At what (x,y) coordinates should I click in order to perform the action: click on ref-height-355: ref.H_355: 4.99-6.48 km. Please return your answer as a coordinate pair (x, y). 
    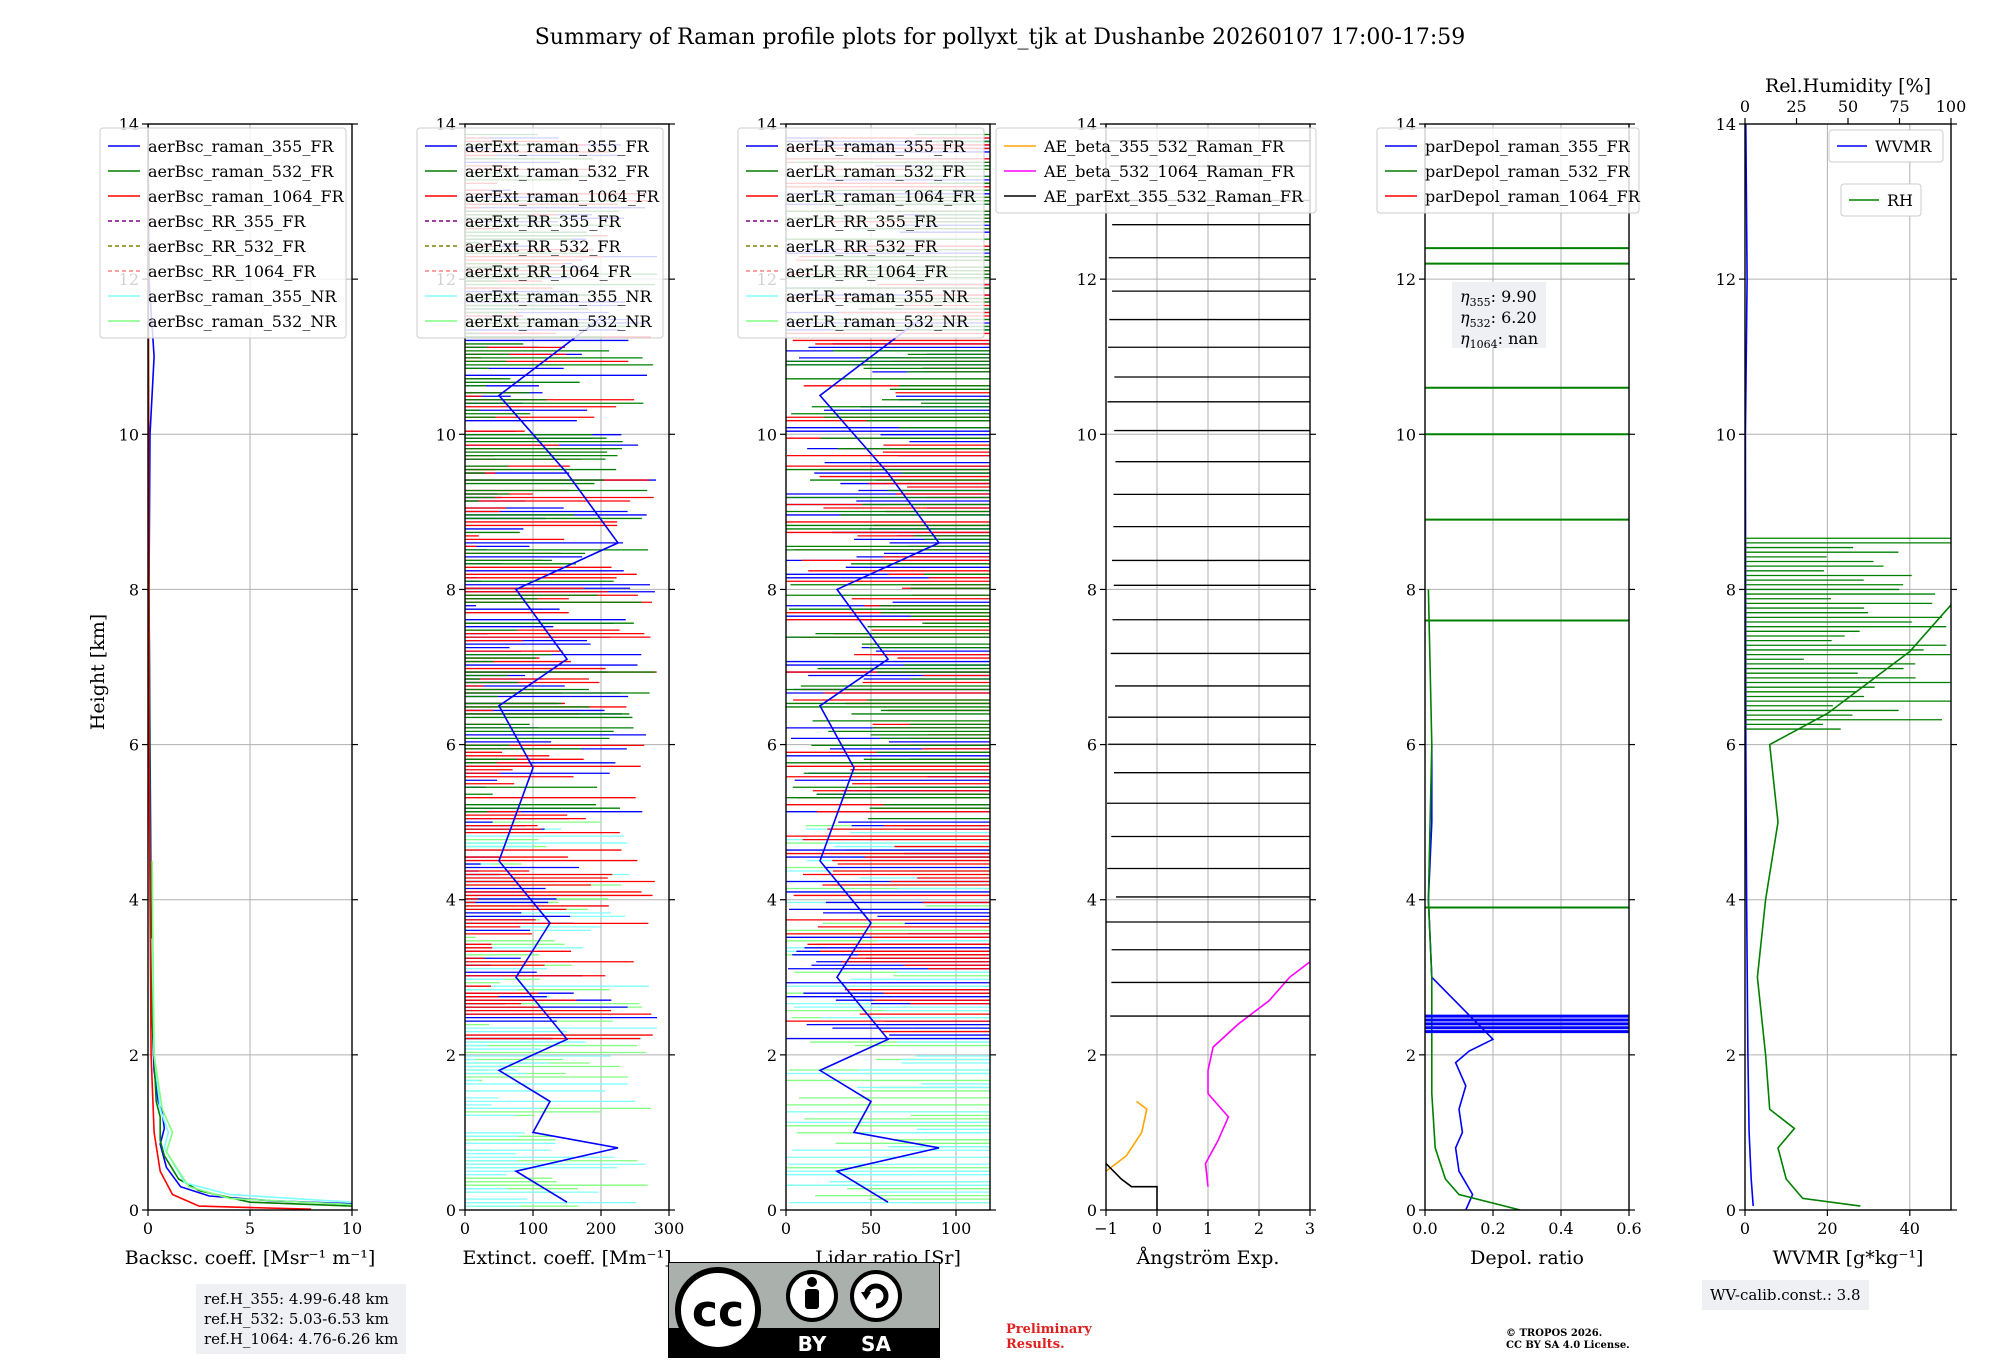
    Looking at the image, I should click on (296, 1299).